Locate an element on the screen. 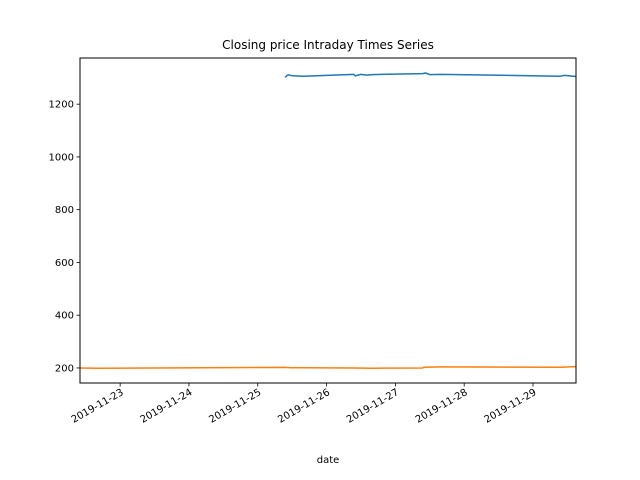  y-tick-label: 600 is located at coordinates (64, 263).